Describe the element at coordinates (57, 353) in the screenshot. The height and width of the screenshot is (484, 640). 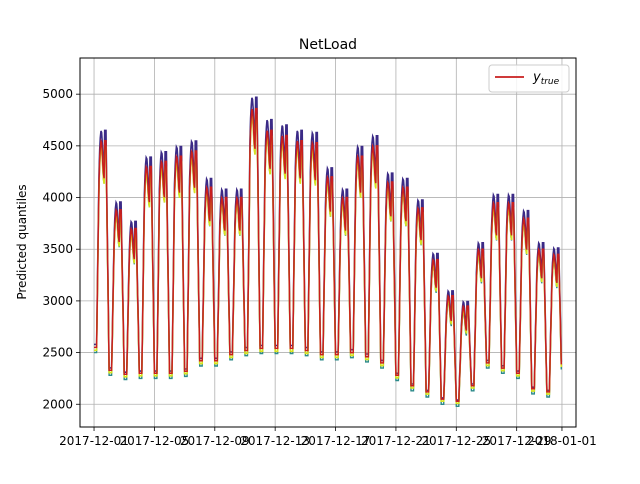
I see `y-tick-label: 2500` at that location.